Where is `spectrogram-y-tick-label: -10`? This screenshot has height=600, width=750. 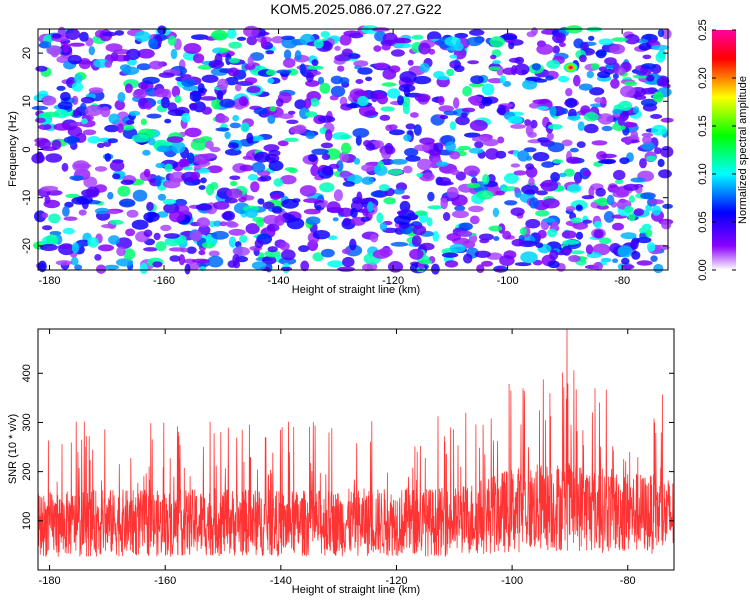
spectrogram-y-tick-label: -10 is located at coordinates (27, 198).